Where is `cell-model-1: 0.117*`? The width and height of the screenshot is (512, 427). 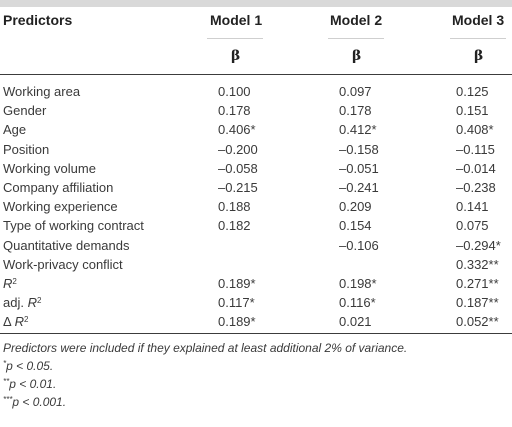 cell-model-1: 0.117* is located at coordinates (236, 302).